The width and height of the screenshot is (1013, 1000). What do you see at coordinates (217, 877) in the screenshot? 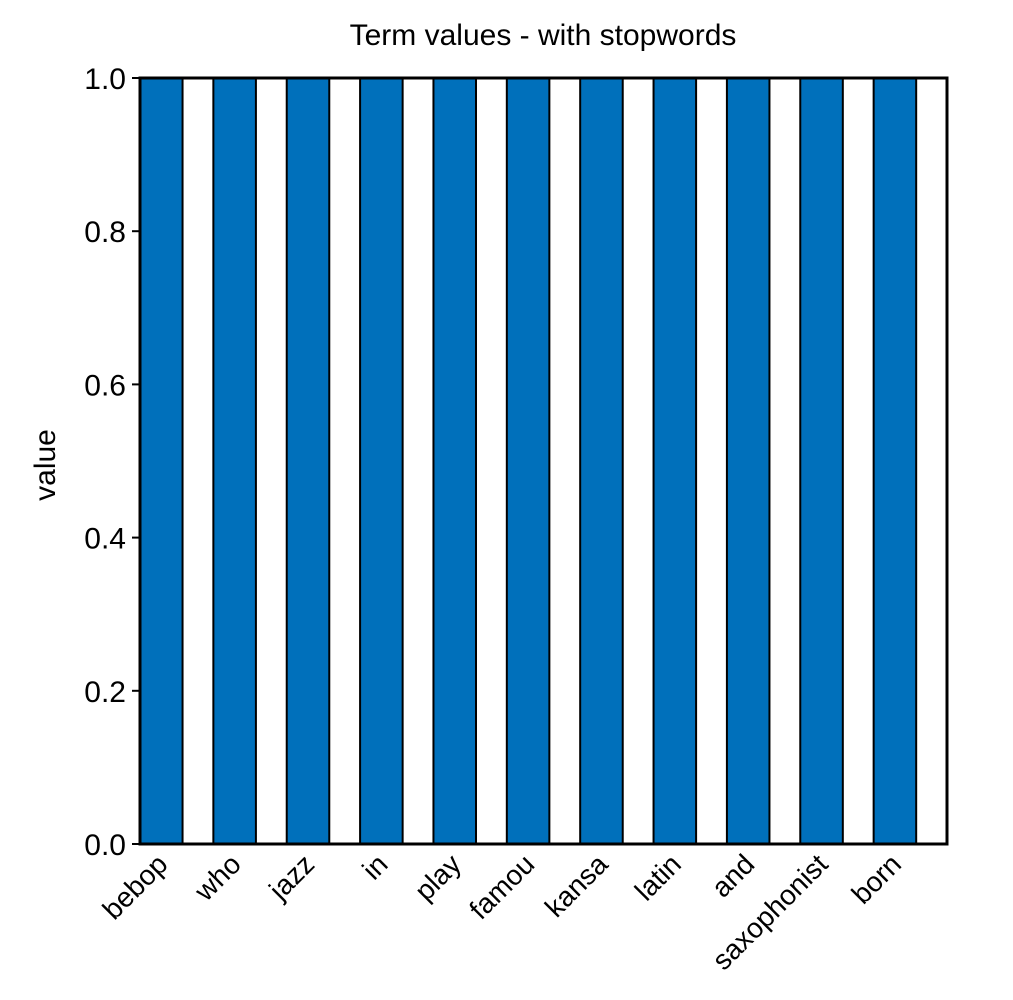
I see `x-tick-label: who` at bounding box center [217, 877].